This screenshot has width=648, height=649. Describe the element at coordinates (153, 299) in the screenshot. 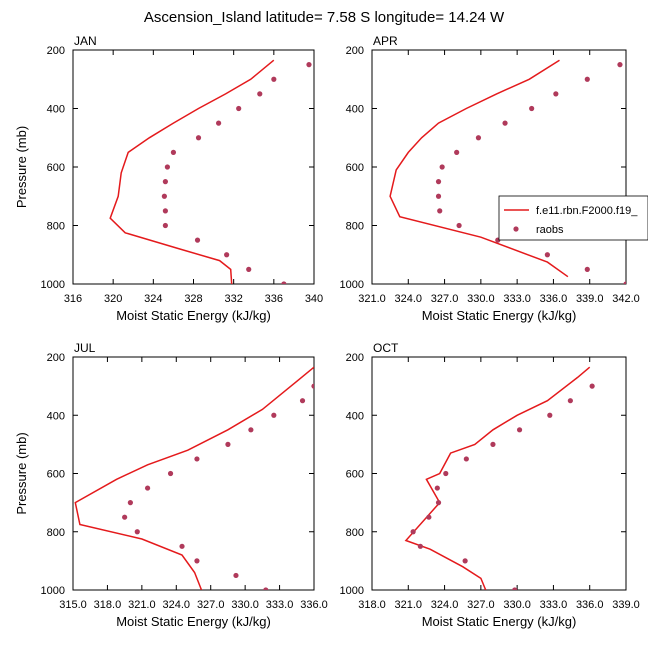

I see `x-tick-label: 324` at that location.